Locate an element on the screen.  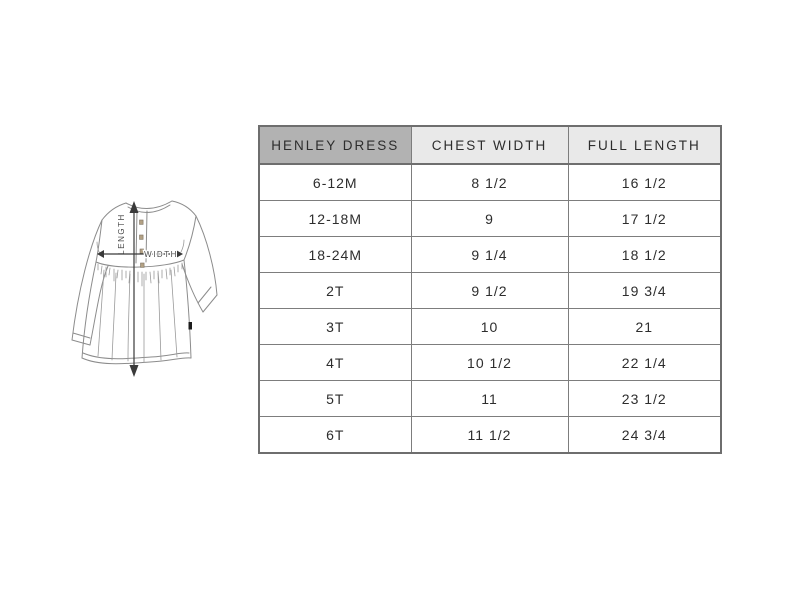
cell-chest-width: 9 1/4 is located at coordinates (489, 254).